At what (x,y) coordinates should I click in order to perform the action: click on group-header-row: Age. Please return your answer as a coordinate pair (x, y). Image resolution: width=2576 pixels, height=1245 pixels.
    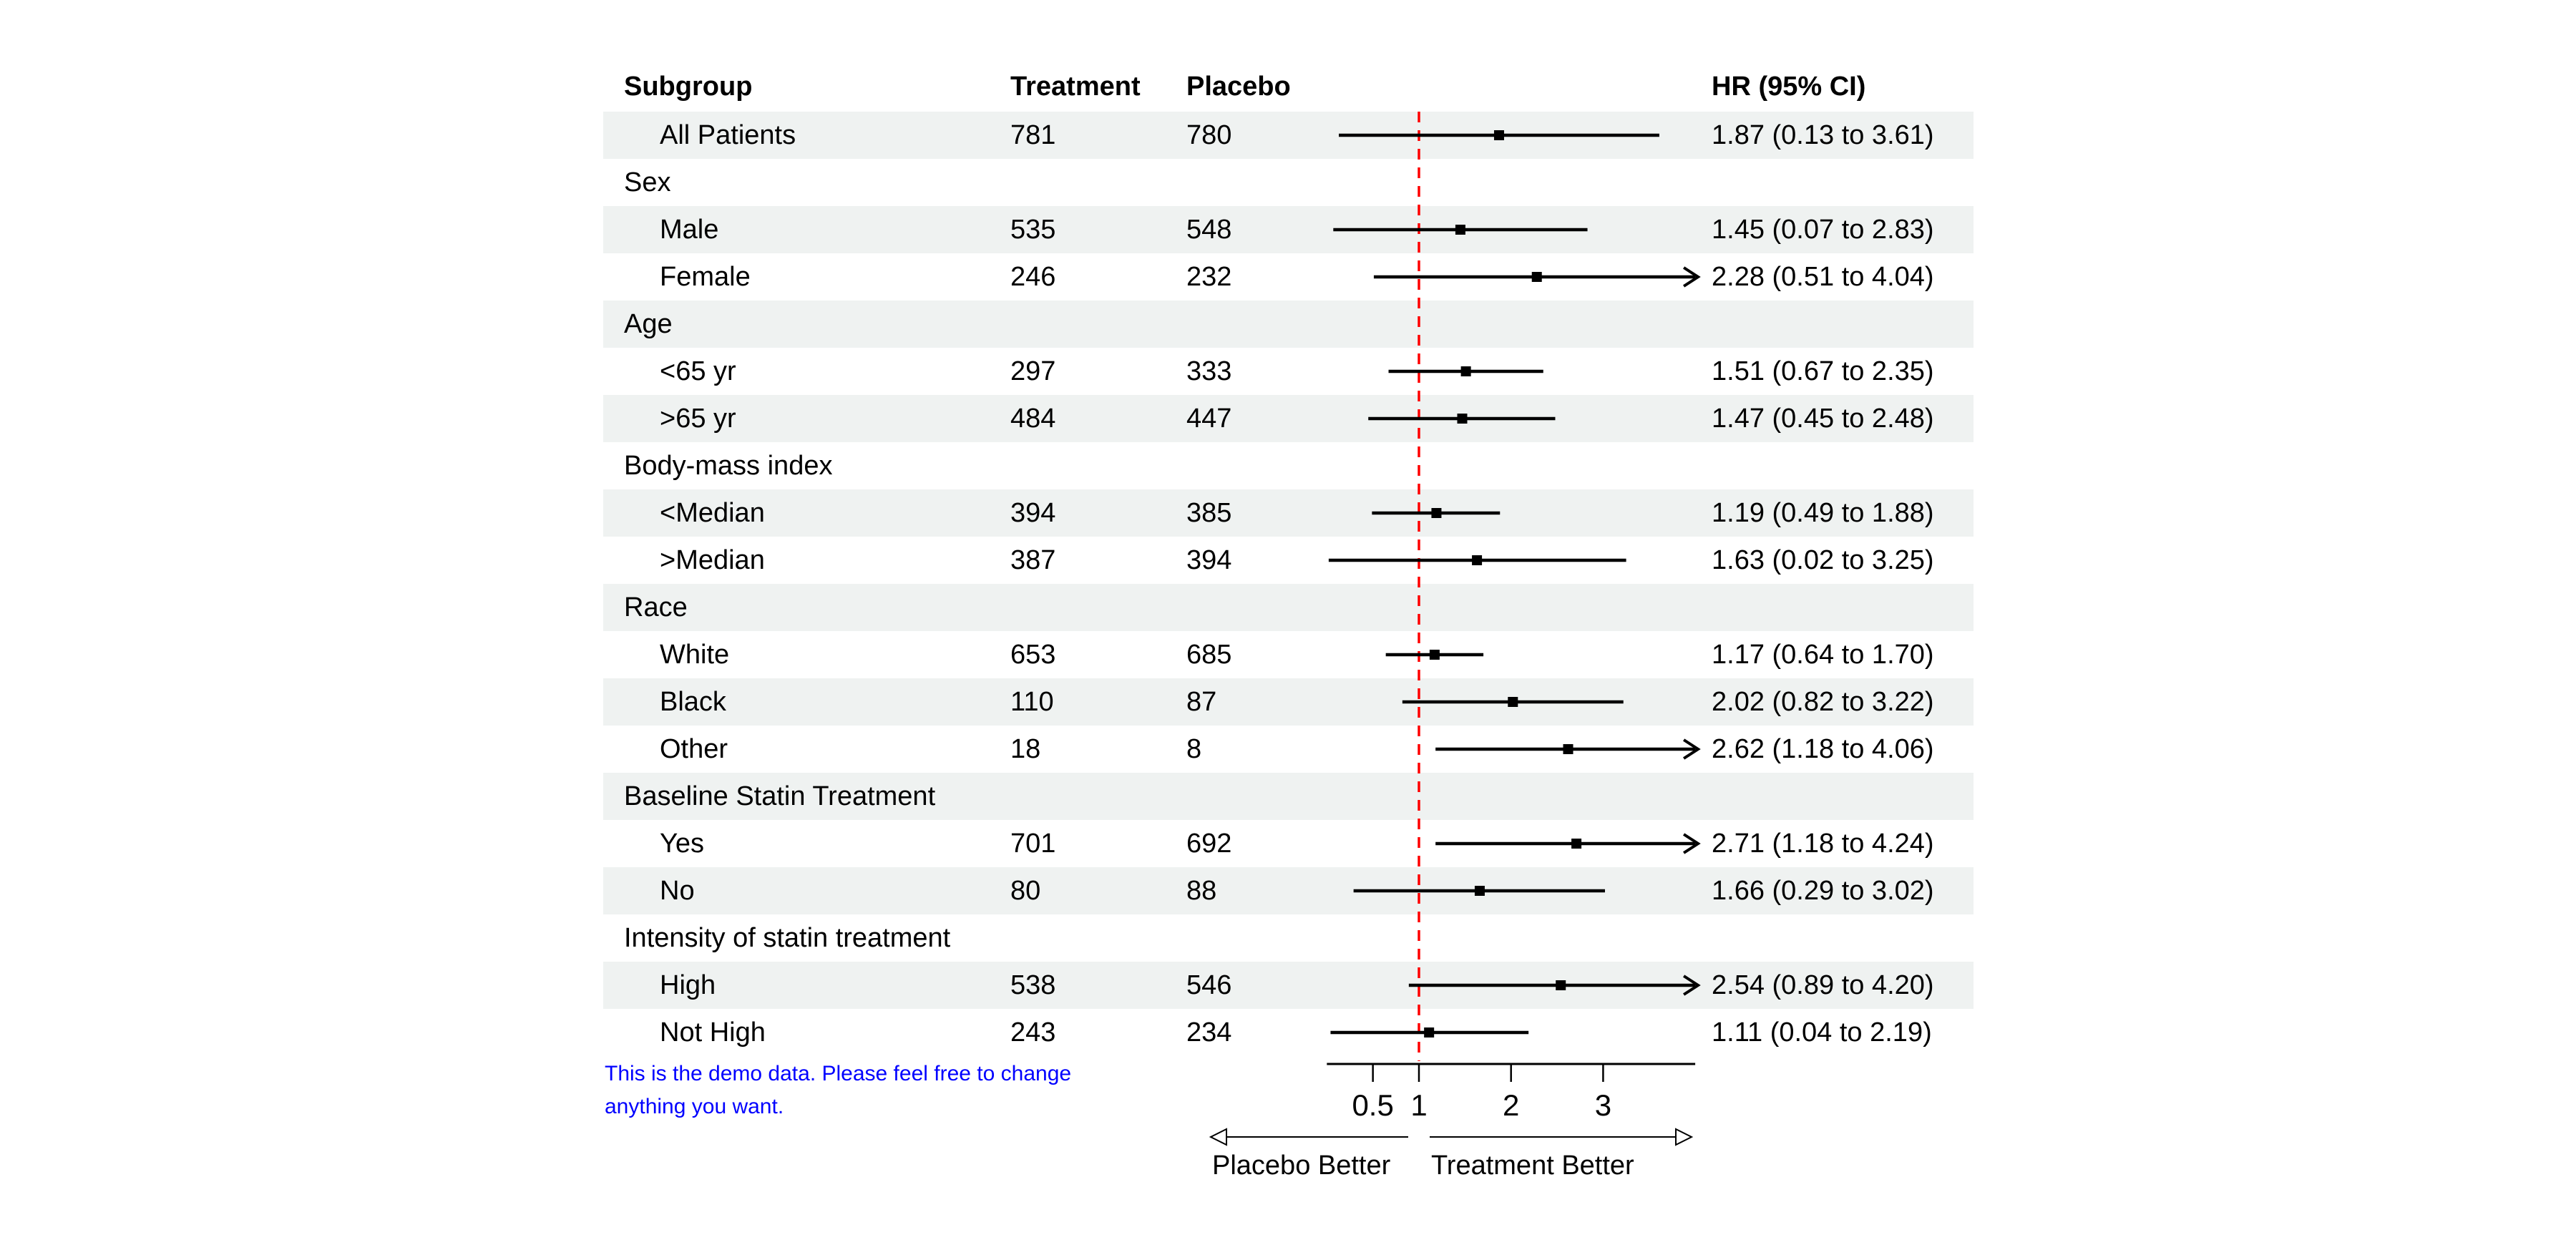
    Looking at the image, I should click on (1288, 324).